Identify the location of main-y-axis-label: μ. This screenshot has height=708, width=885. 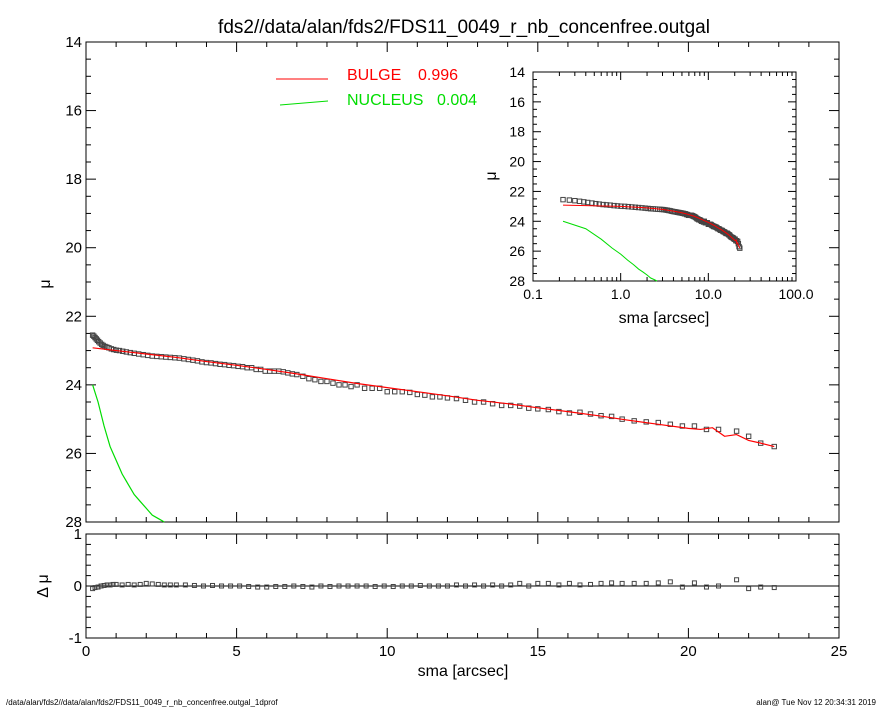
(45, 283).